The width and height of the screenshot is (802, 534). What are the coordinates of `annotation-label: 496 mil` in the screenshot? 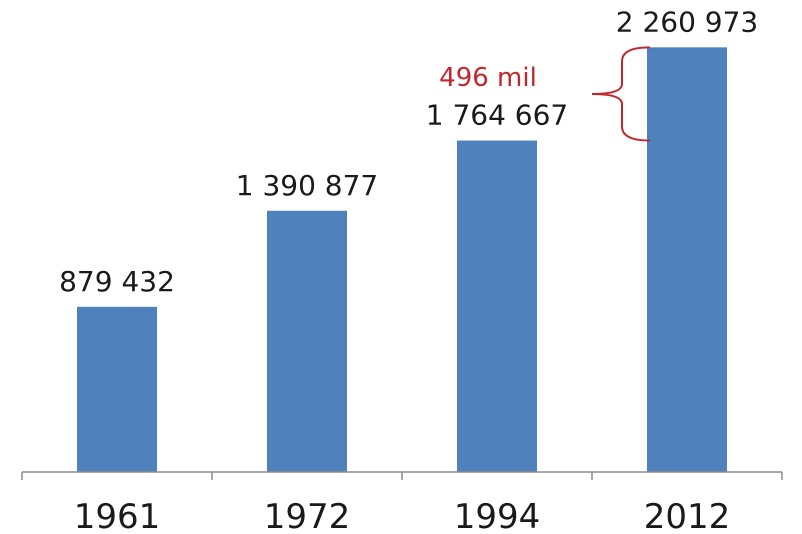 It's located at (488, 78).